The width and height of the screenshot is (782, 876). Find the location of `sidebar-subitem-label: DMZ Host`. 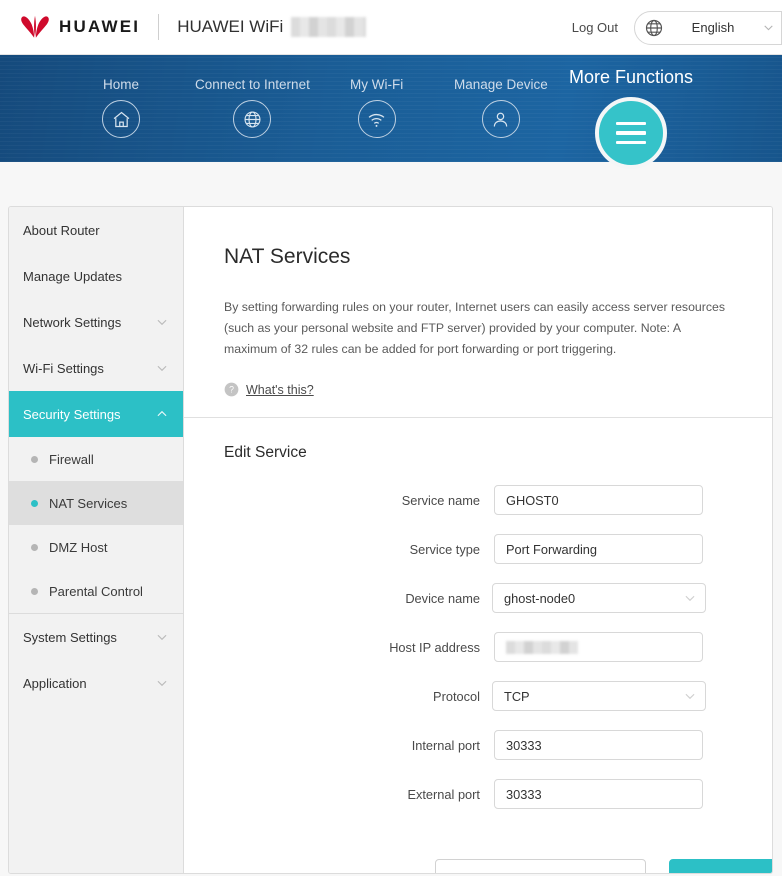

sidebar-subitem-label: DMZ Host is located at coordinates (78, 547).